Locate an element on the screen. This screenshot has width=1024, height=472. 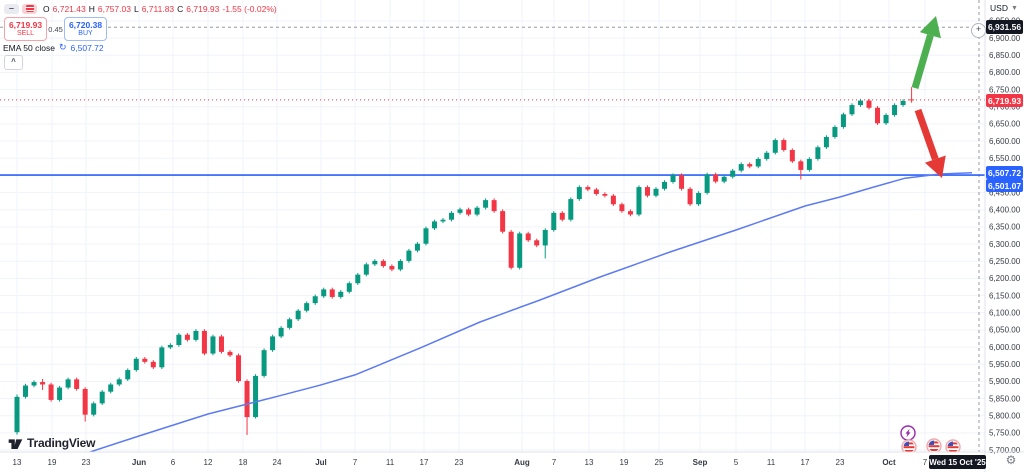
time-tick-label: 11 is located at coordinates (771, 462).